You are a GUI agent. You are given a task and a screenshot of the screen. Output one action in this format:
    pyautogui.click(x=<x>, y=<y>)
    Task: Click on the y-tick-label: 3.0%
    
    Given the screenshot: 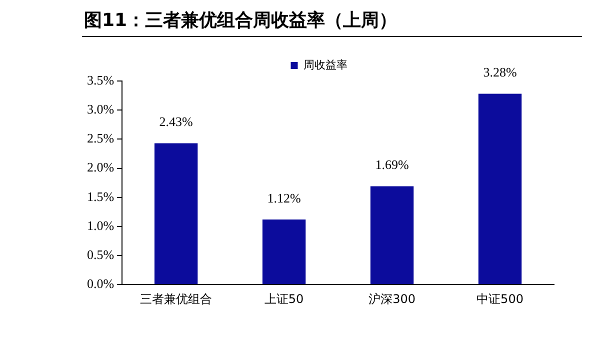 What is the action you would take?
    pyautogui.click(x=100, y=109)
    